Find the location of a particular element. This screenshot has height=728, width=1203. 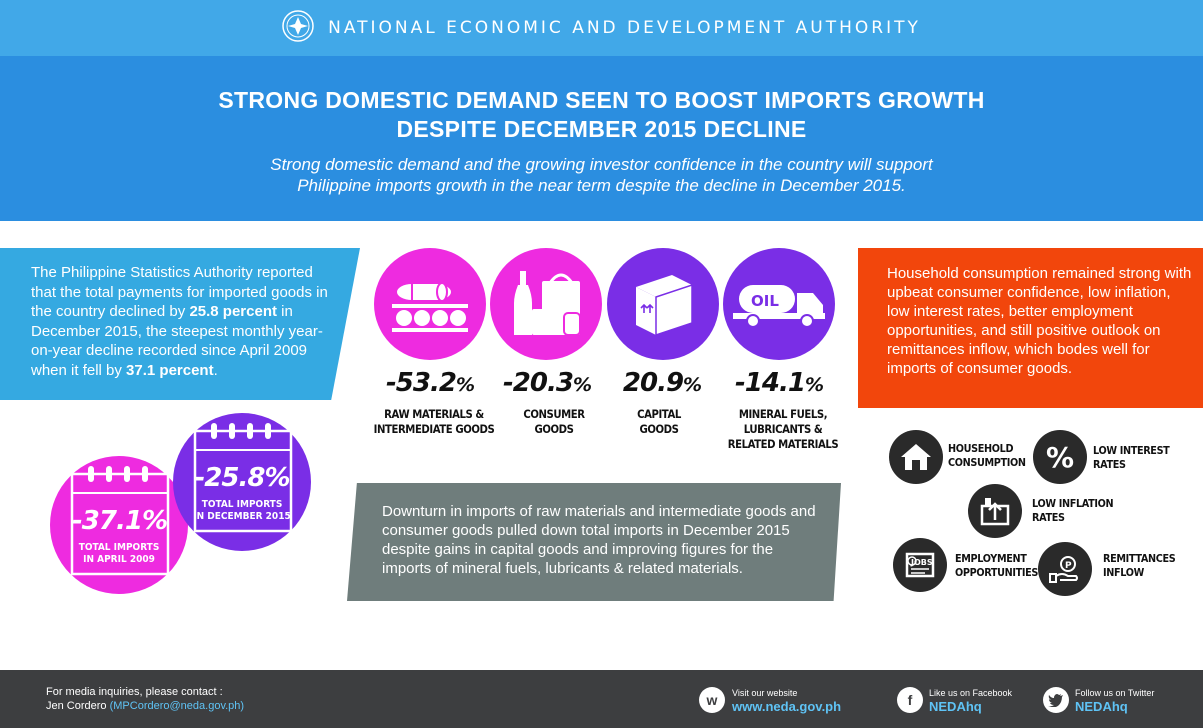

twitter-link: NEDAhq is located at coordinates (1101, 706).